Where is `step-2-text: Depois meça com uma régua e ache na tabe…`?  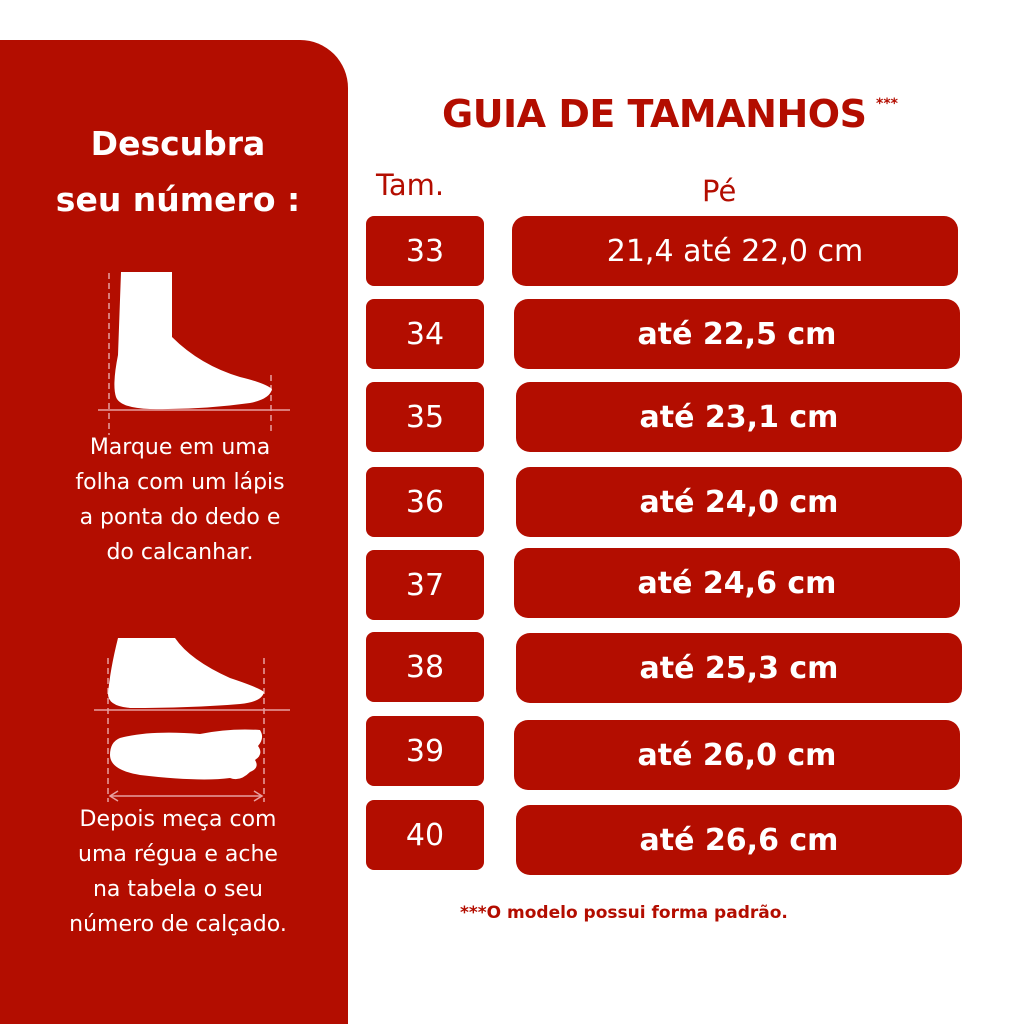
step-2-text: Depois meça com uma régua e ache na tabe… is located at coordinates (184, 872).